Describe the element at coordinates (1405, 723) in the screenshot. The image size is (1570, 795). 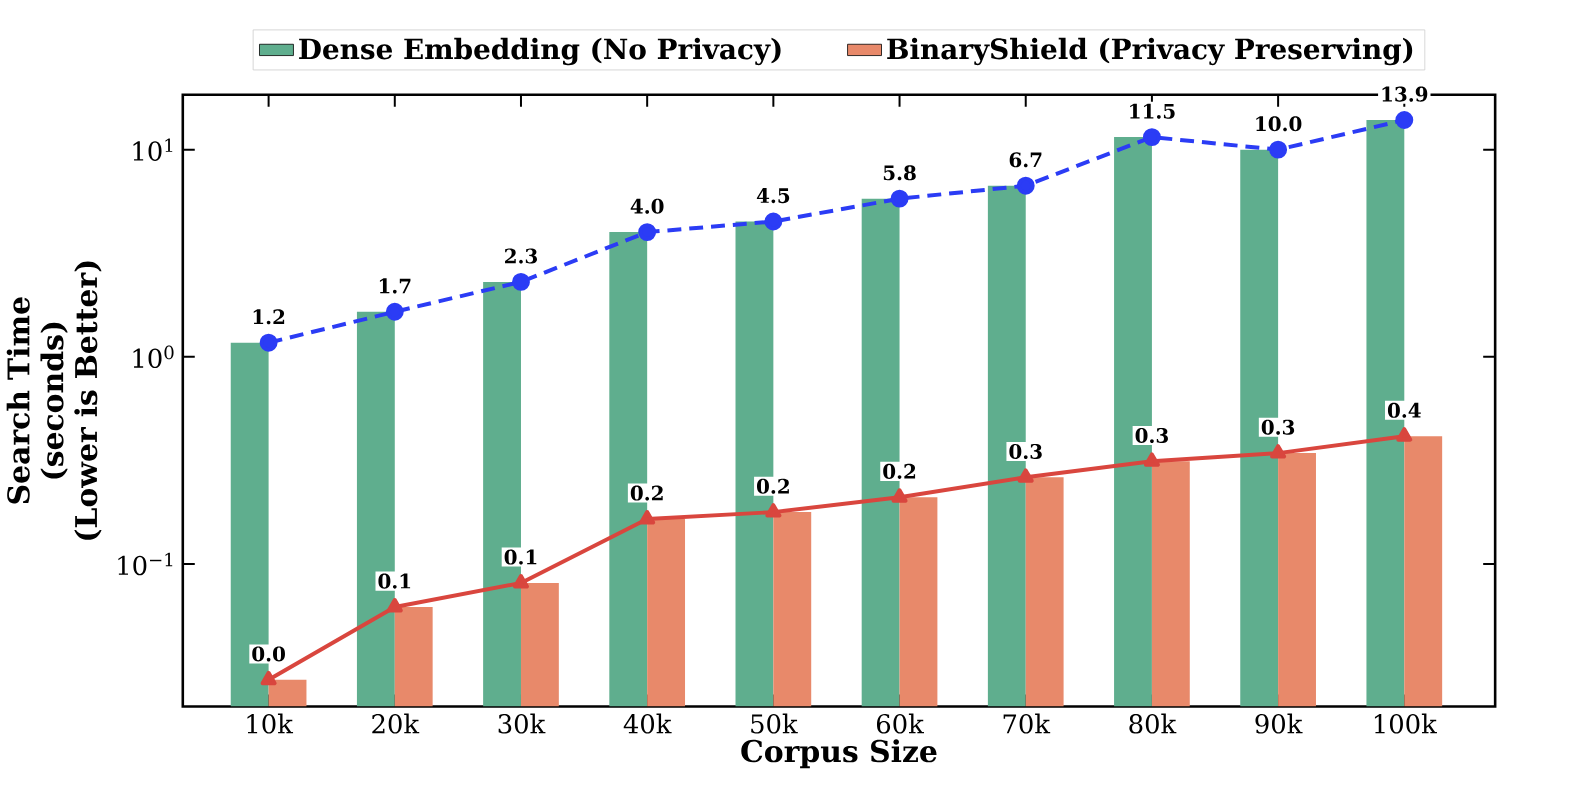
I see `x-tick-label: 100k` at that location.